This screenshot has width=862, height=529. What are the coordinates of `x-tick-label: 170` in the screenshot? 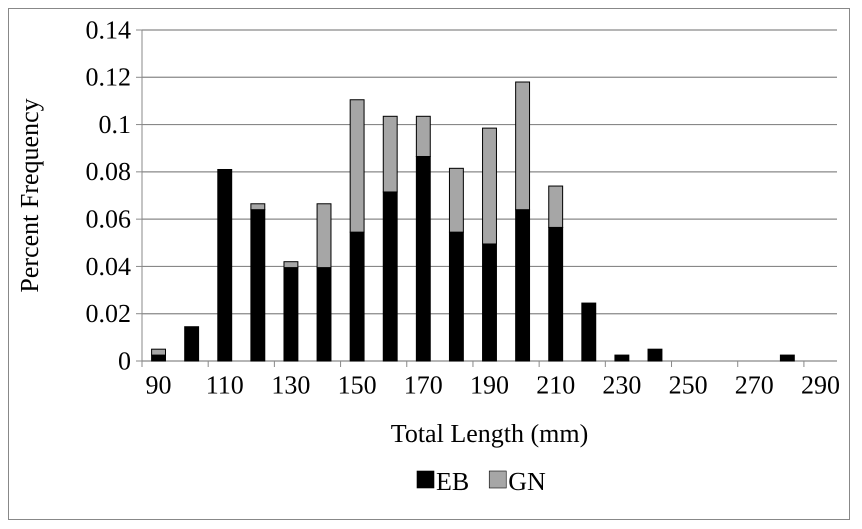 It's located at (423, 385).